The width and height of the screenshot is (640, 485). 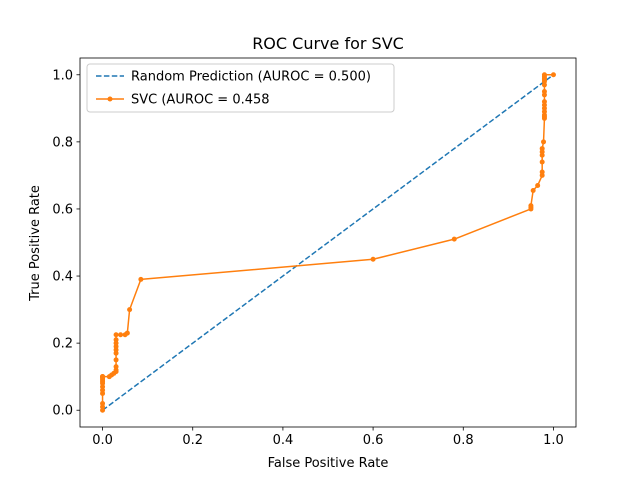 What do you see at coordinates (251, 77) in the screenshot?
I see `legend-label-0: Random Prediction (AUROC = 0.500)` at bounding box center [251, 77].